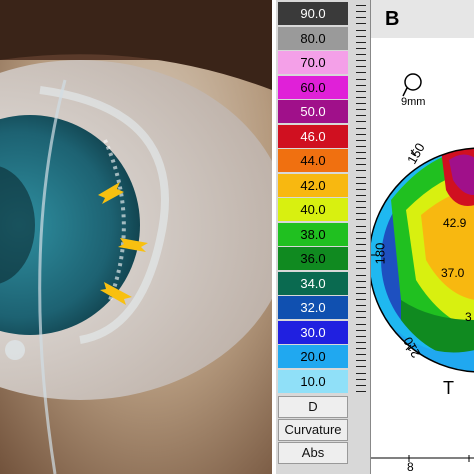  Describe the element at coordinates (468, 317) in the screenshot. I see `map-value-3: 3` at that location.